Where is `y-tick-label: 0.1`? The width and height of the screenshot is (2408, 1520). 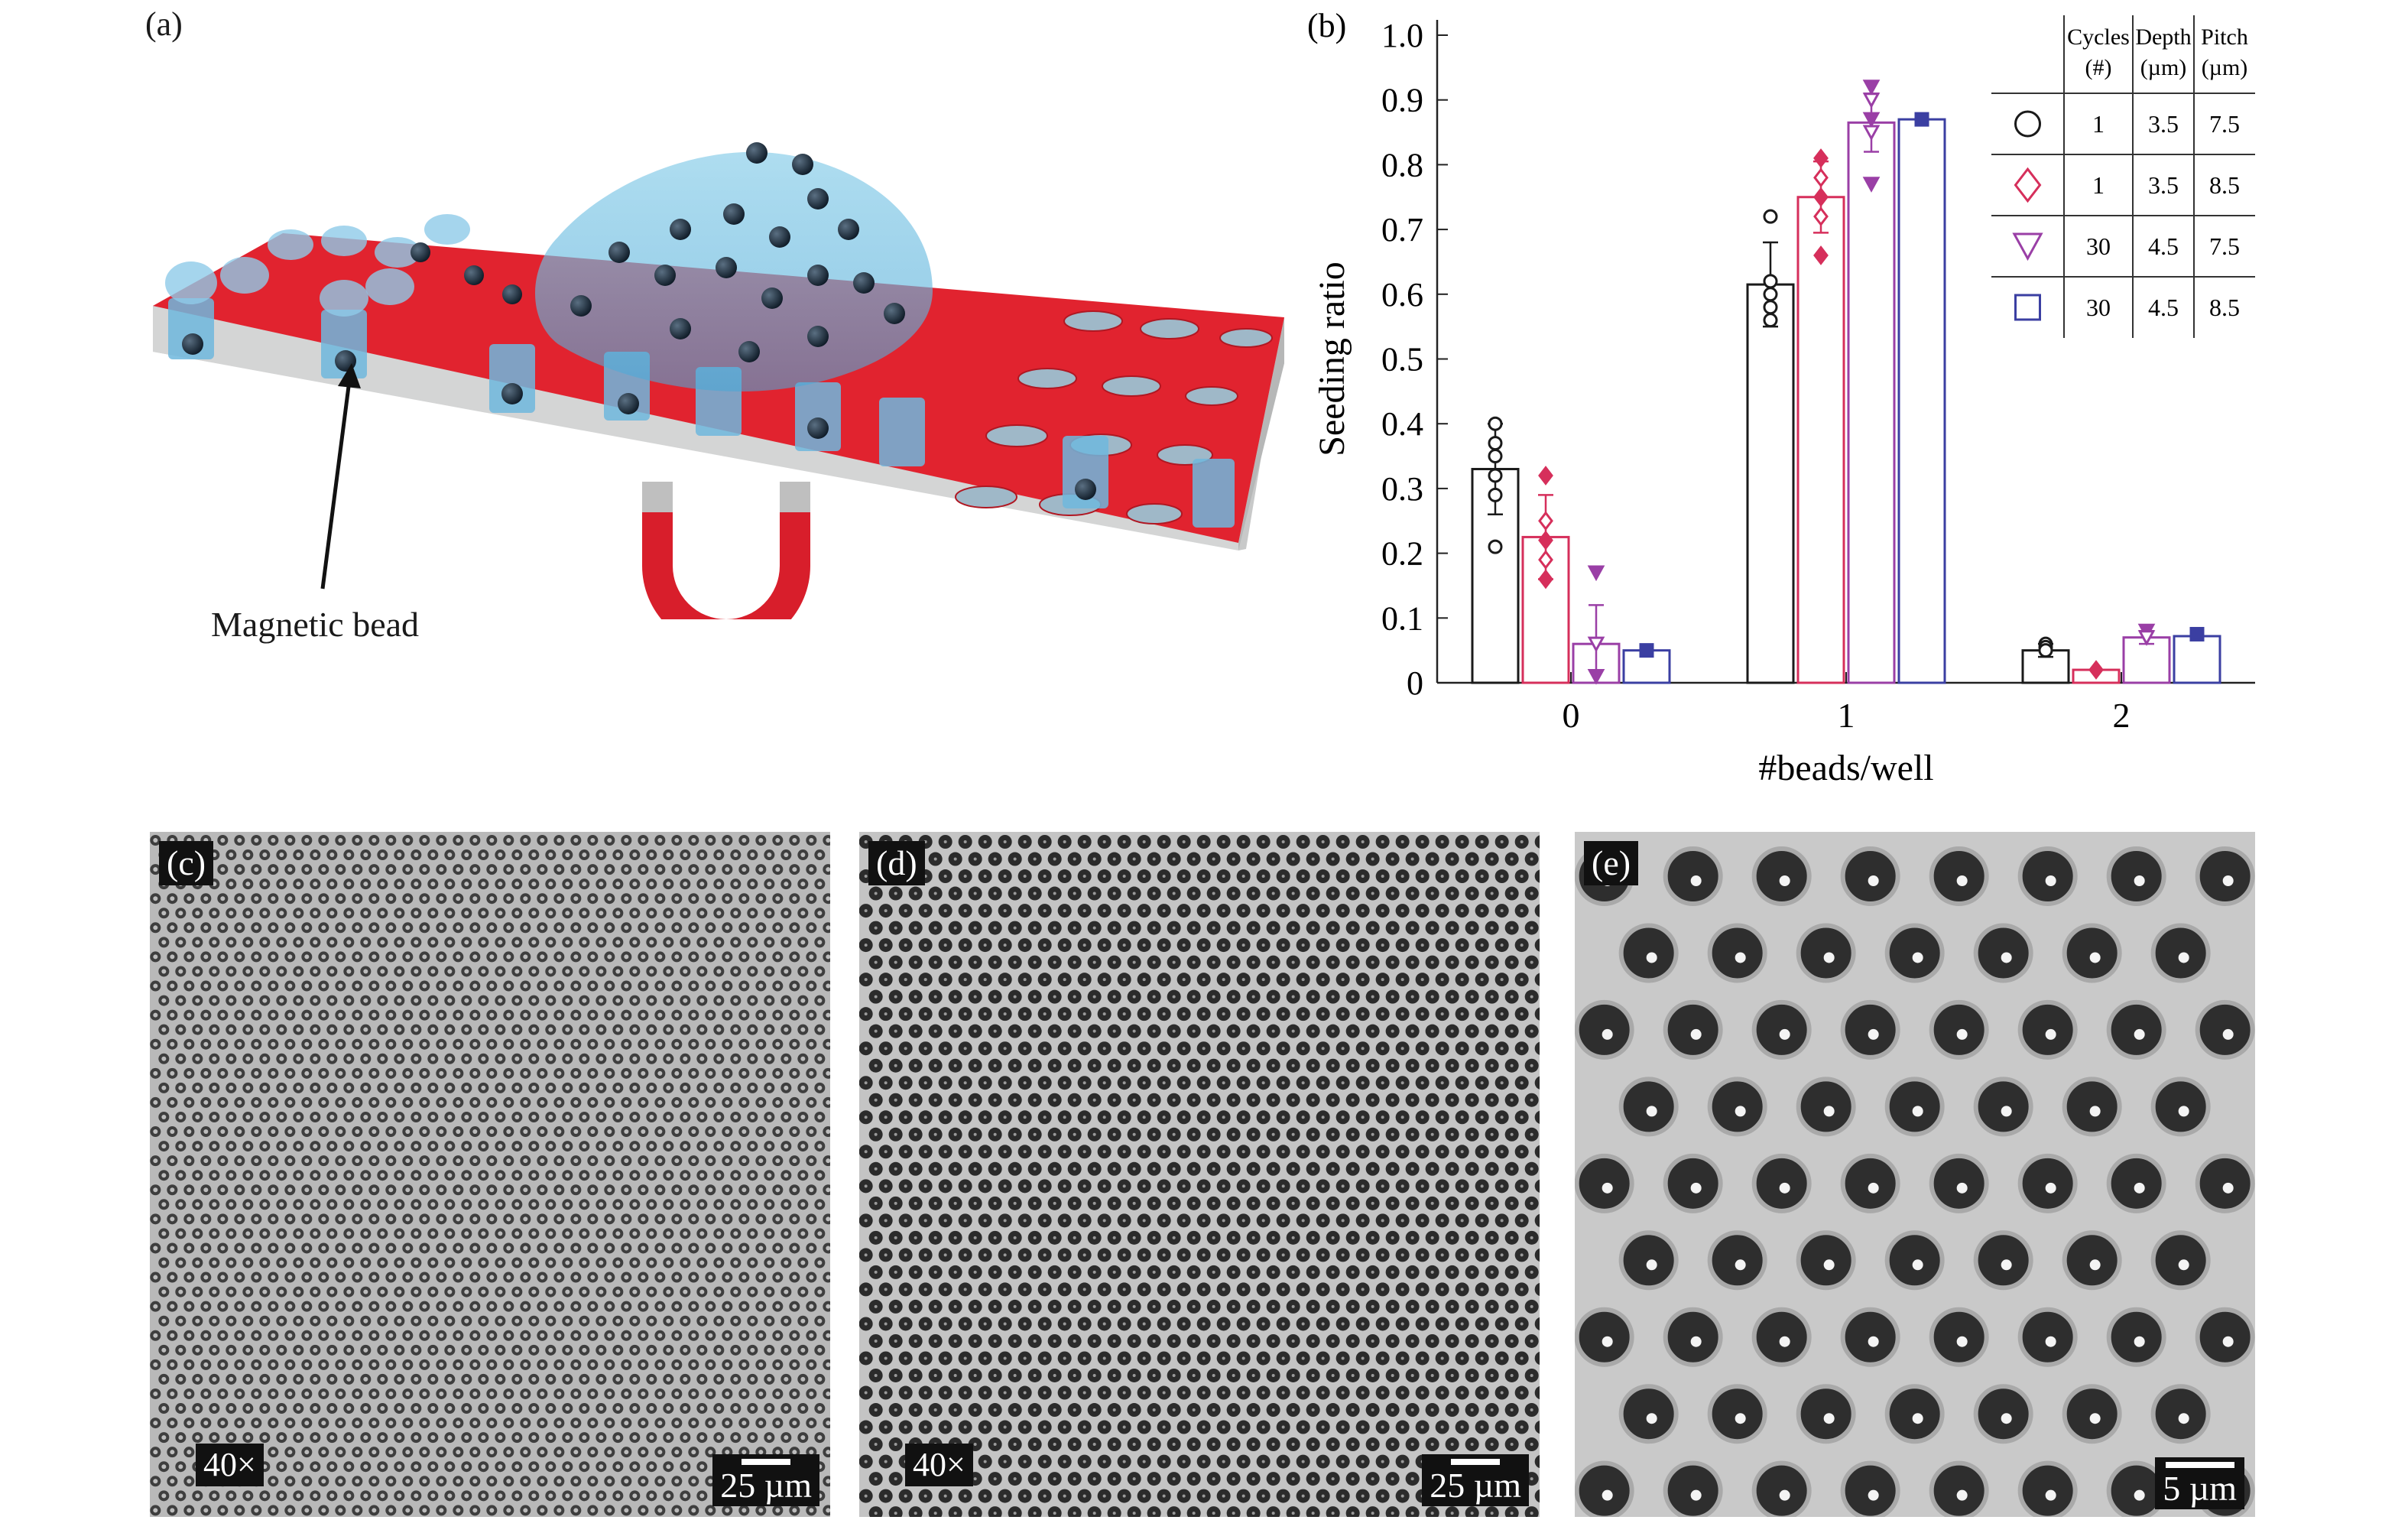 y-tick-label: 0.1 is located at coordinates (1402, 618).